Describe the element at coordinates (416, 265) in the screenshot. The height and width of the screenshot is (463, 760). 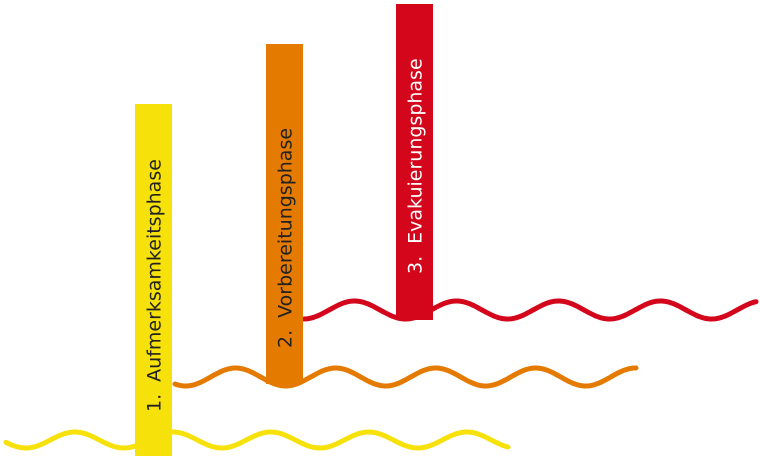
I see `phase-number-3: 3.` at that location.